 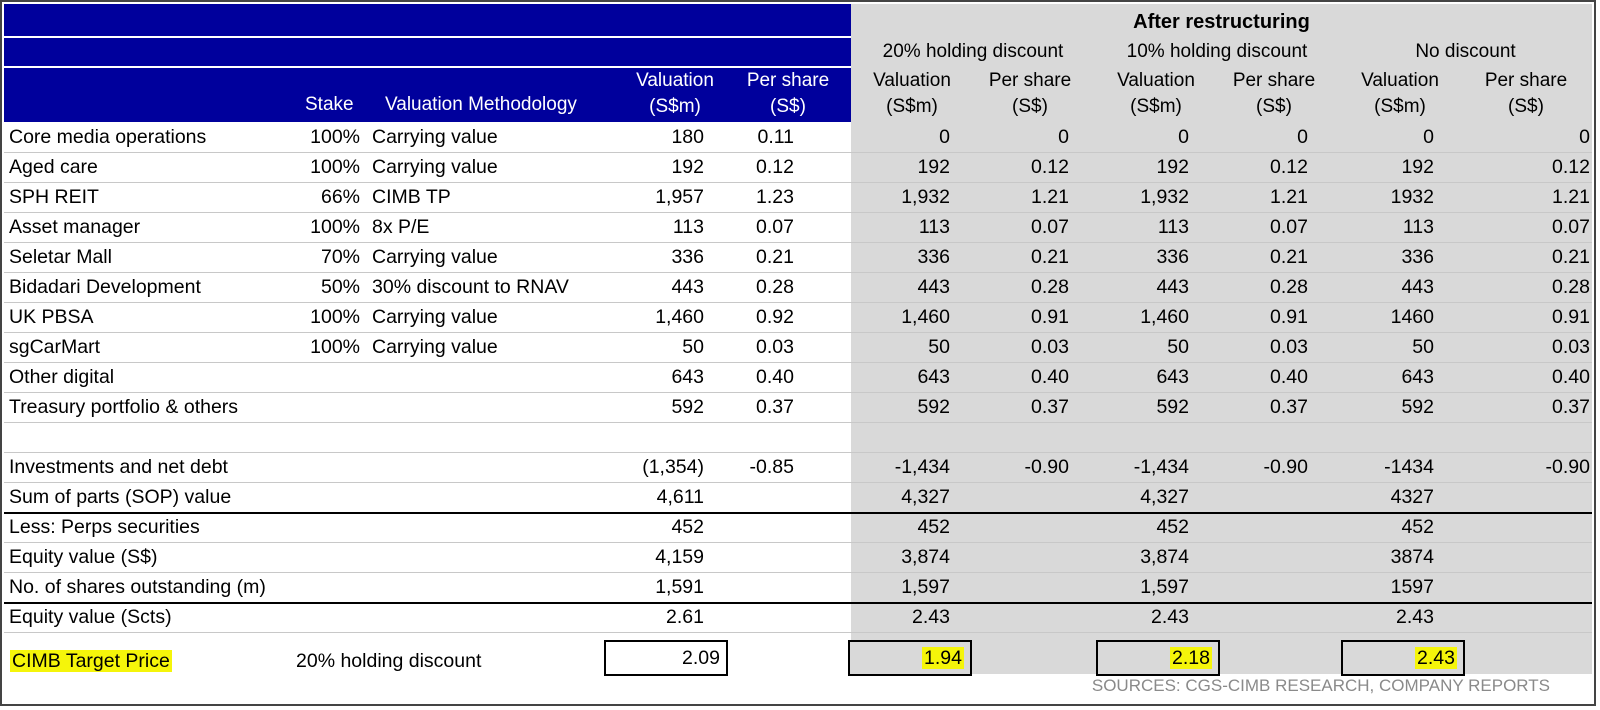 What do you see at coordinates (925, 317) in the screenshot?
I see `cell-v1: 1,460` at bounding box center [925, 317].